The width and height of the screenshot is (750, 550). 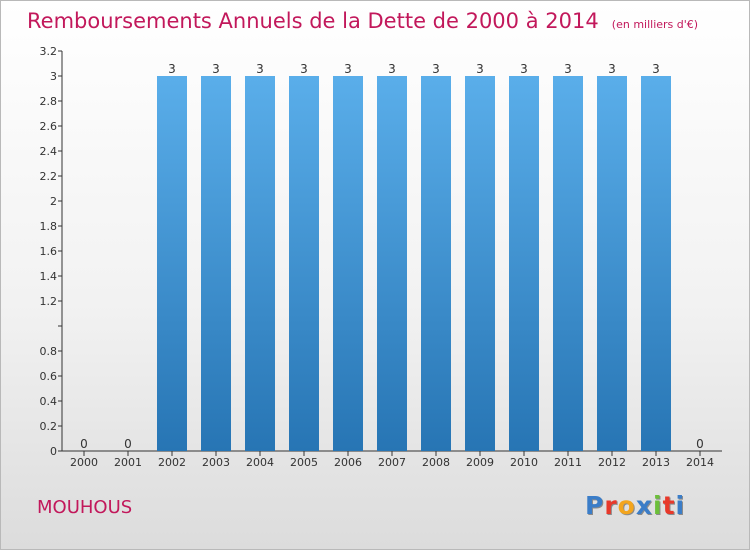 What do you see at coordinates (626, 505) in the screenshot?
I see `brand-letter: o` at bounding box center [626, 505].